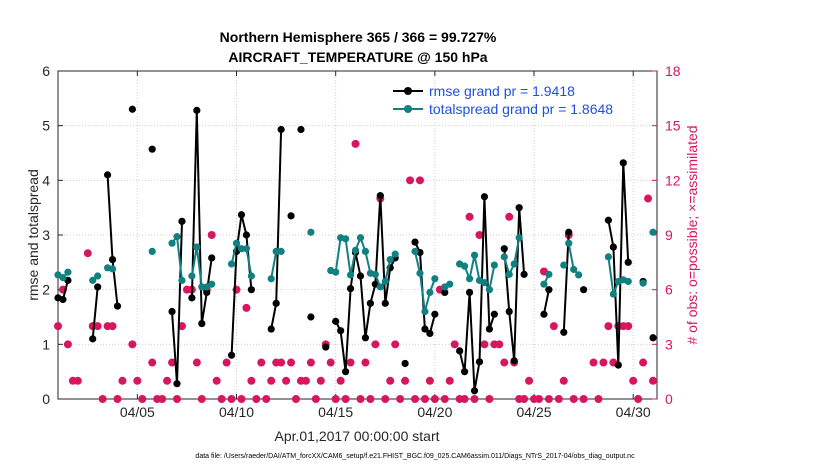 The width and height of the screenshot is (830, 470). Describe the element at coordinates (502, 91) in the screenshot. I see `legend-rmse-label: rmse grand pr = 1.9418` at that location.